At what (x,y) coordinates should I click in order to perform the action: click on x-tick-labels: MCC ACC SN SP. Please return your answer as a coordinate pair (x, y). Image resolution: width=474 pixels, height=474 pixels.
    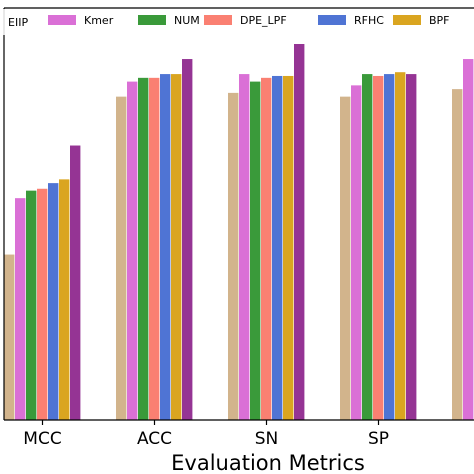
    Looking at the image, I should click on (206, 434).